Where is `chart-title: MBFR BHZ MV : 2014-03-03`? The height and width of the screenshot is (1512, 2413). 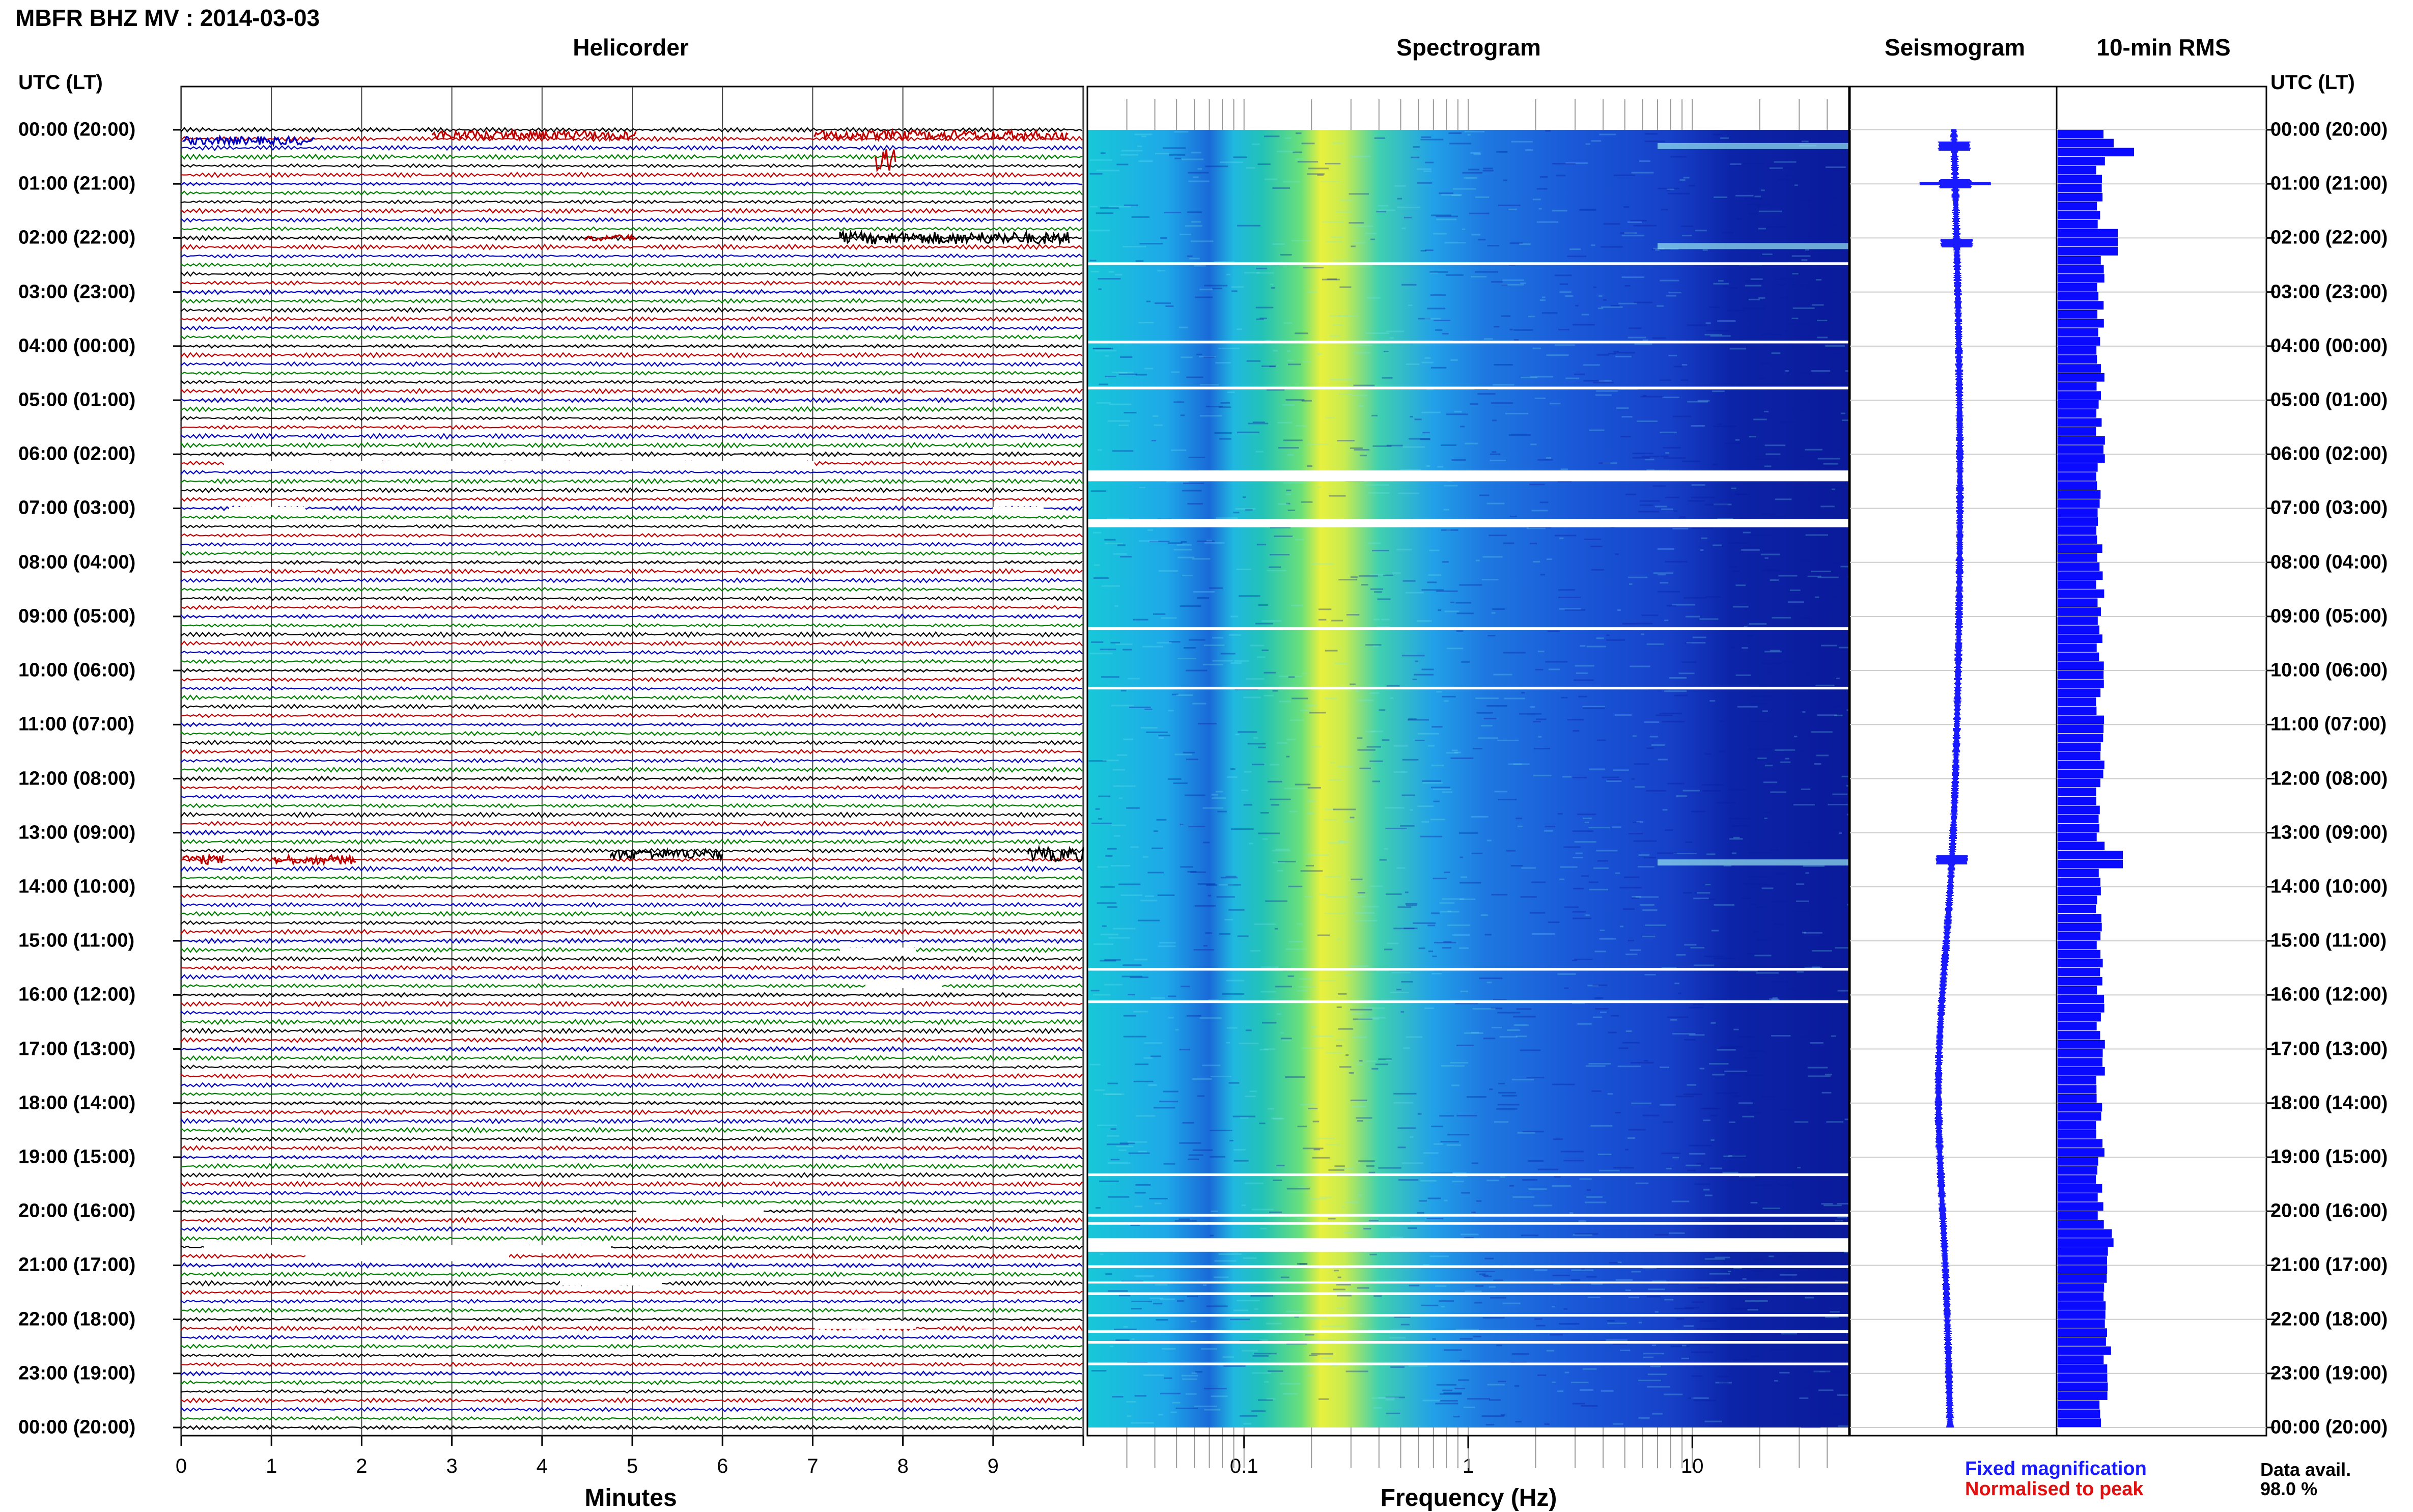 chart-title: MBFR BHZ MV : 2014-03-03 is located at coordinates (167, 18).